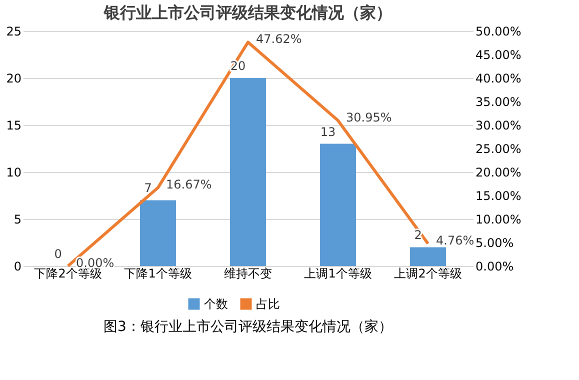 This screenshot has height=380, width=579. What do you see at coordinates (189, 185) in the screenshot?
I see `data-label: 16.67%` at bounding box center [189, 185].